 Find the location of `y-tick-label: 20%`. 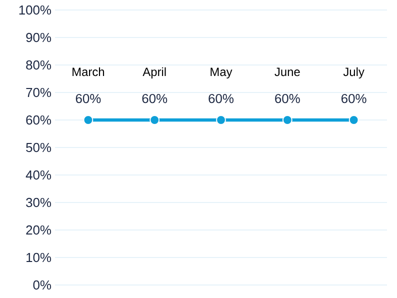

y-tick-label: 20% is located at coordinates (39, 230).